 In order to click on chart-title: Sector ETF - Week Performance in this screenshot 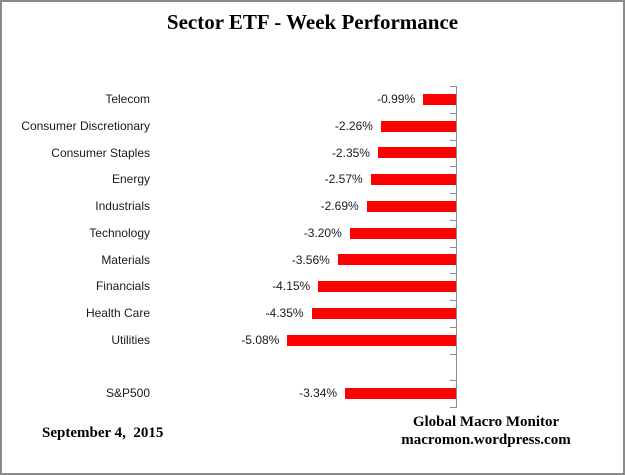, I will do `click(312, 22)`.